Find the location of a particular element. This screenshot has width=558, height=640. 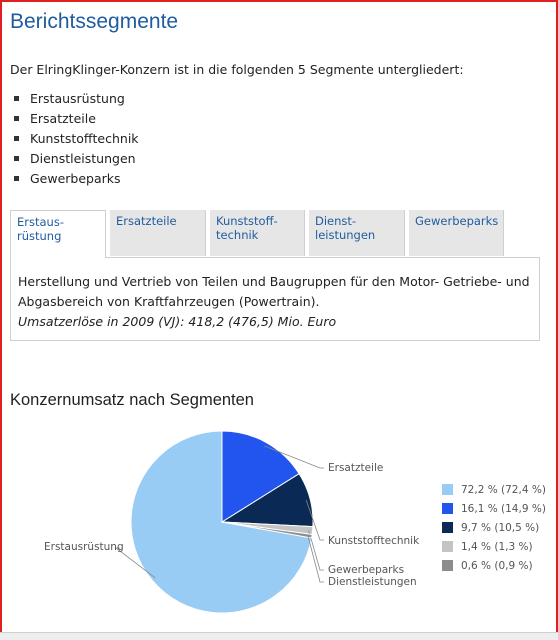

legend-item-2: 9,7 % (10,5 %) is located at coordinates (494, 527).